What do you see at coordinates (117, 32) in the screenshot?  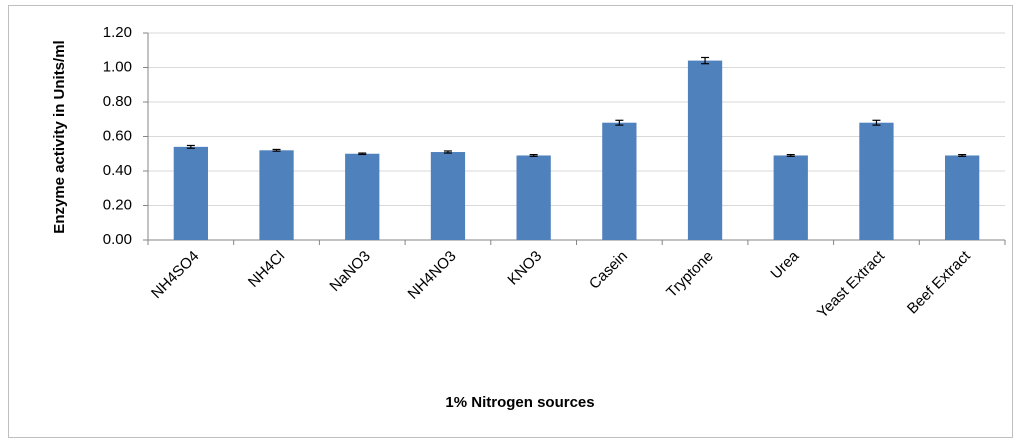 I see `y-tick-label: 1.20` at bounding box center [117, 32].